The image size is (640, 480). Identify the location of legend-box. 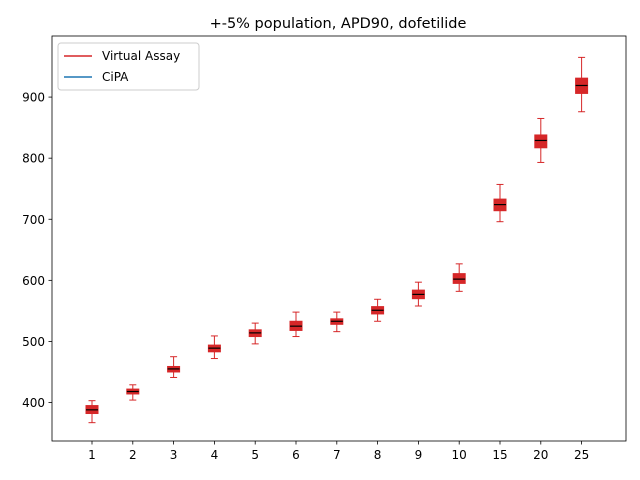
(128, 66).